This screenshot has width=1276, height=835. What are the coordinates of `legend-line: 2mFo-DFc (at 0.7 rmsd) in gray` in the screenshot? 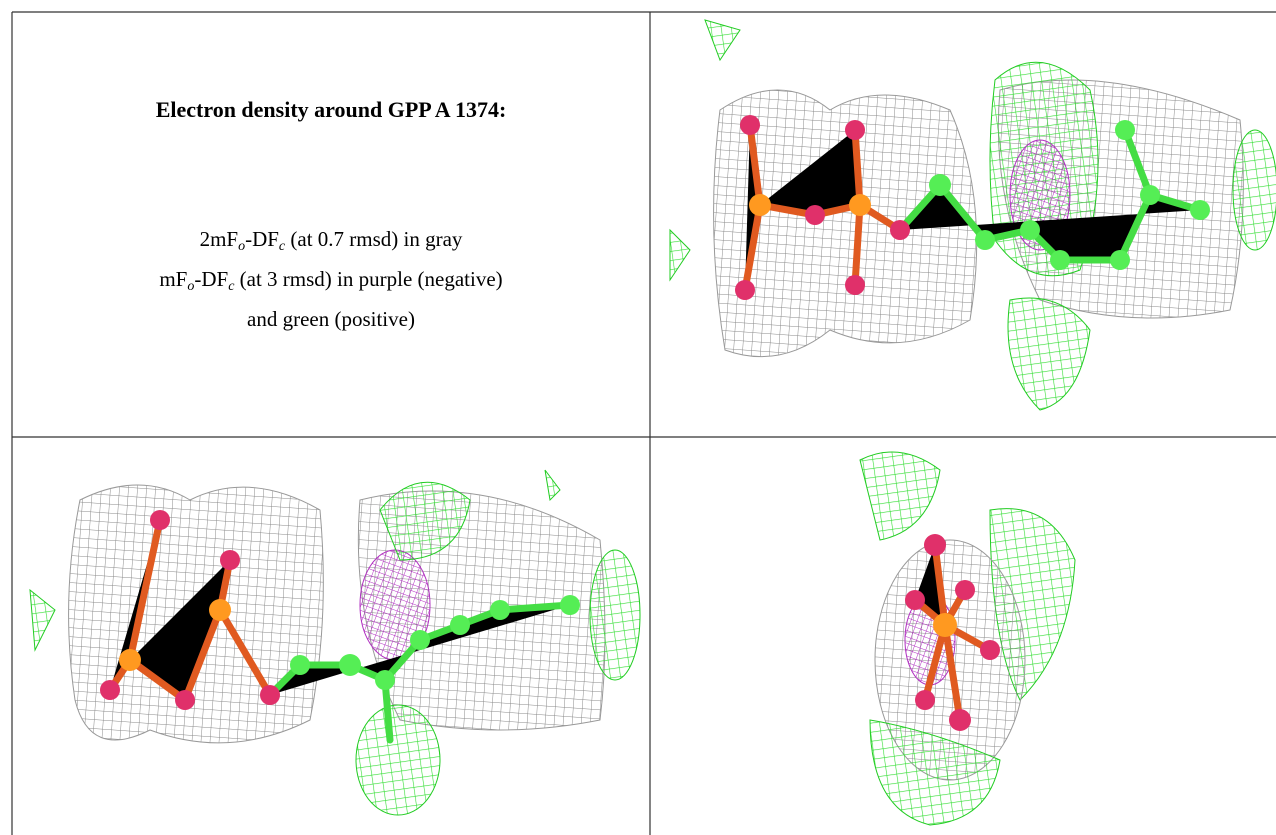 It's located at (331, 243).